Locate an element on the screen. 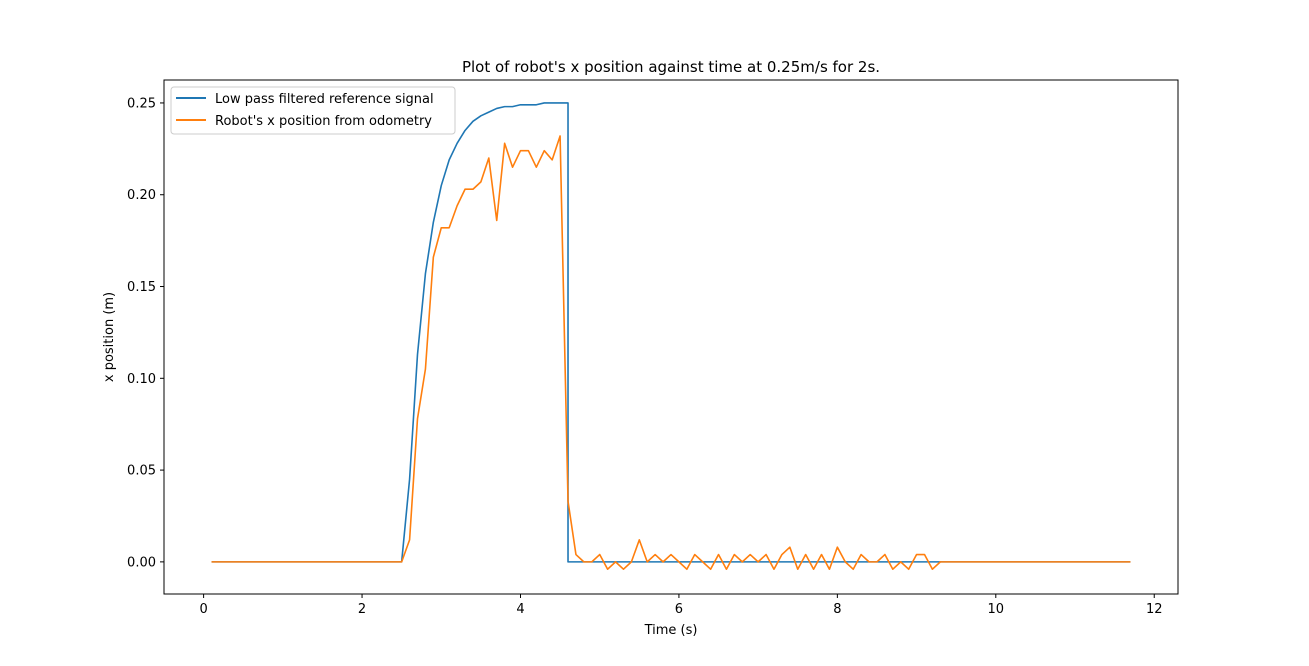 The width and height of the screenshot is (1309, 666). y-tick-label: 0.15 is located at coordinates (141, 287).